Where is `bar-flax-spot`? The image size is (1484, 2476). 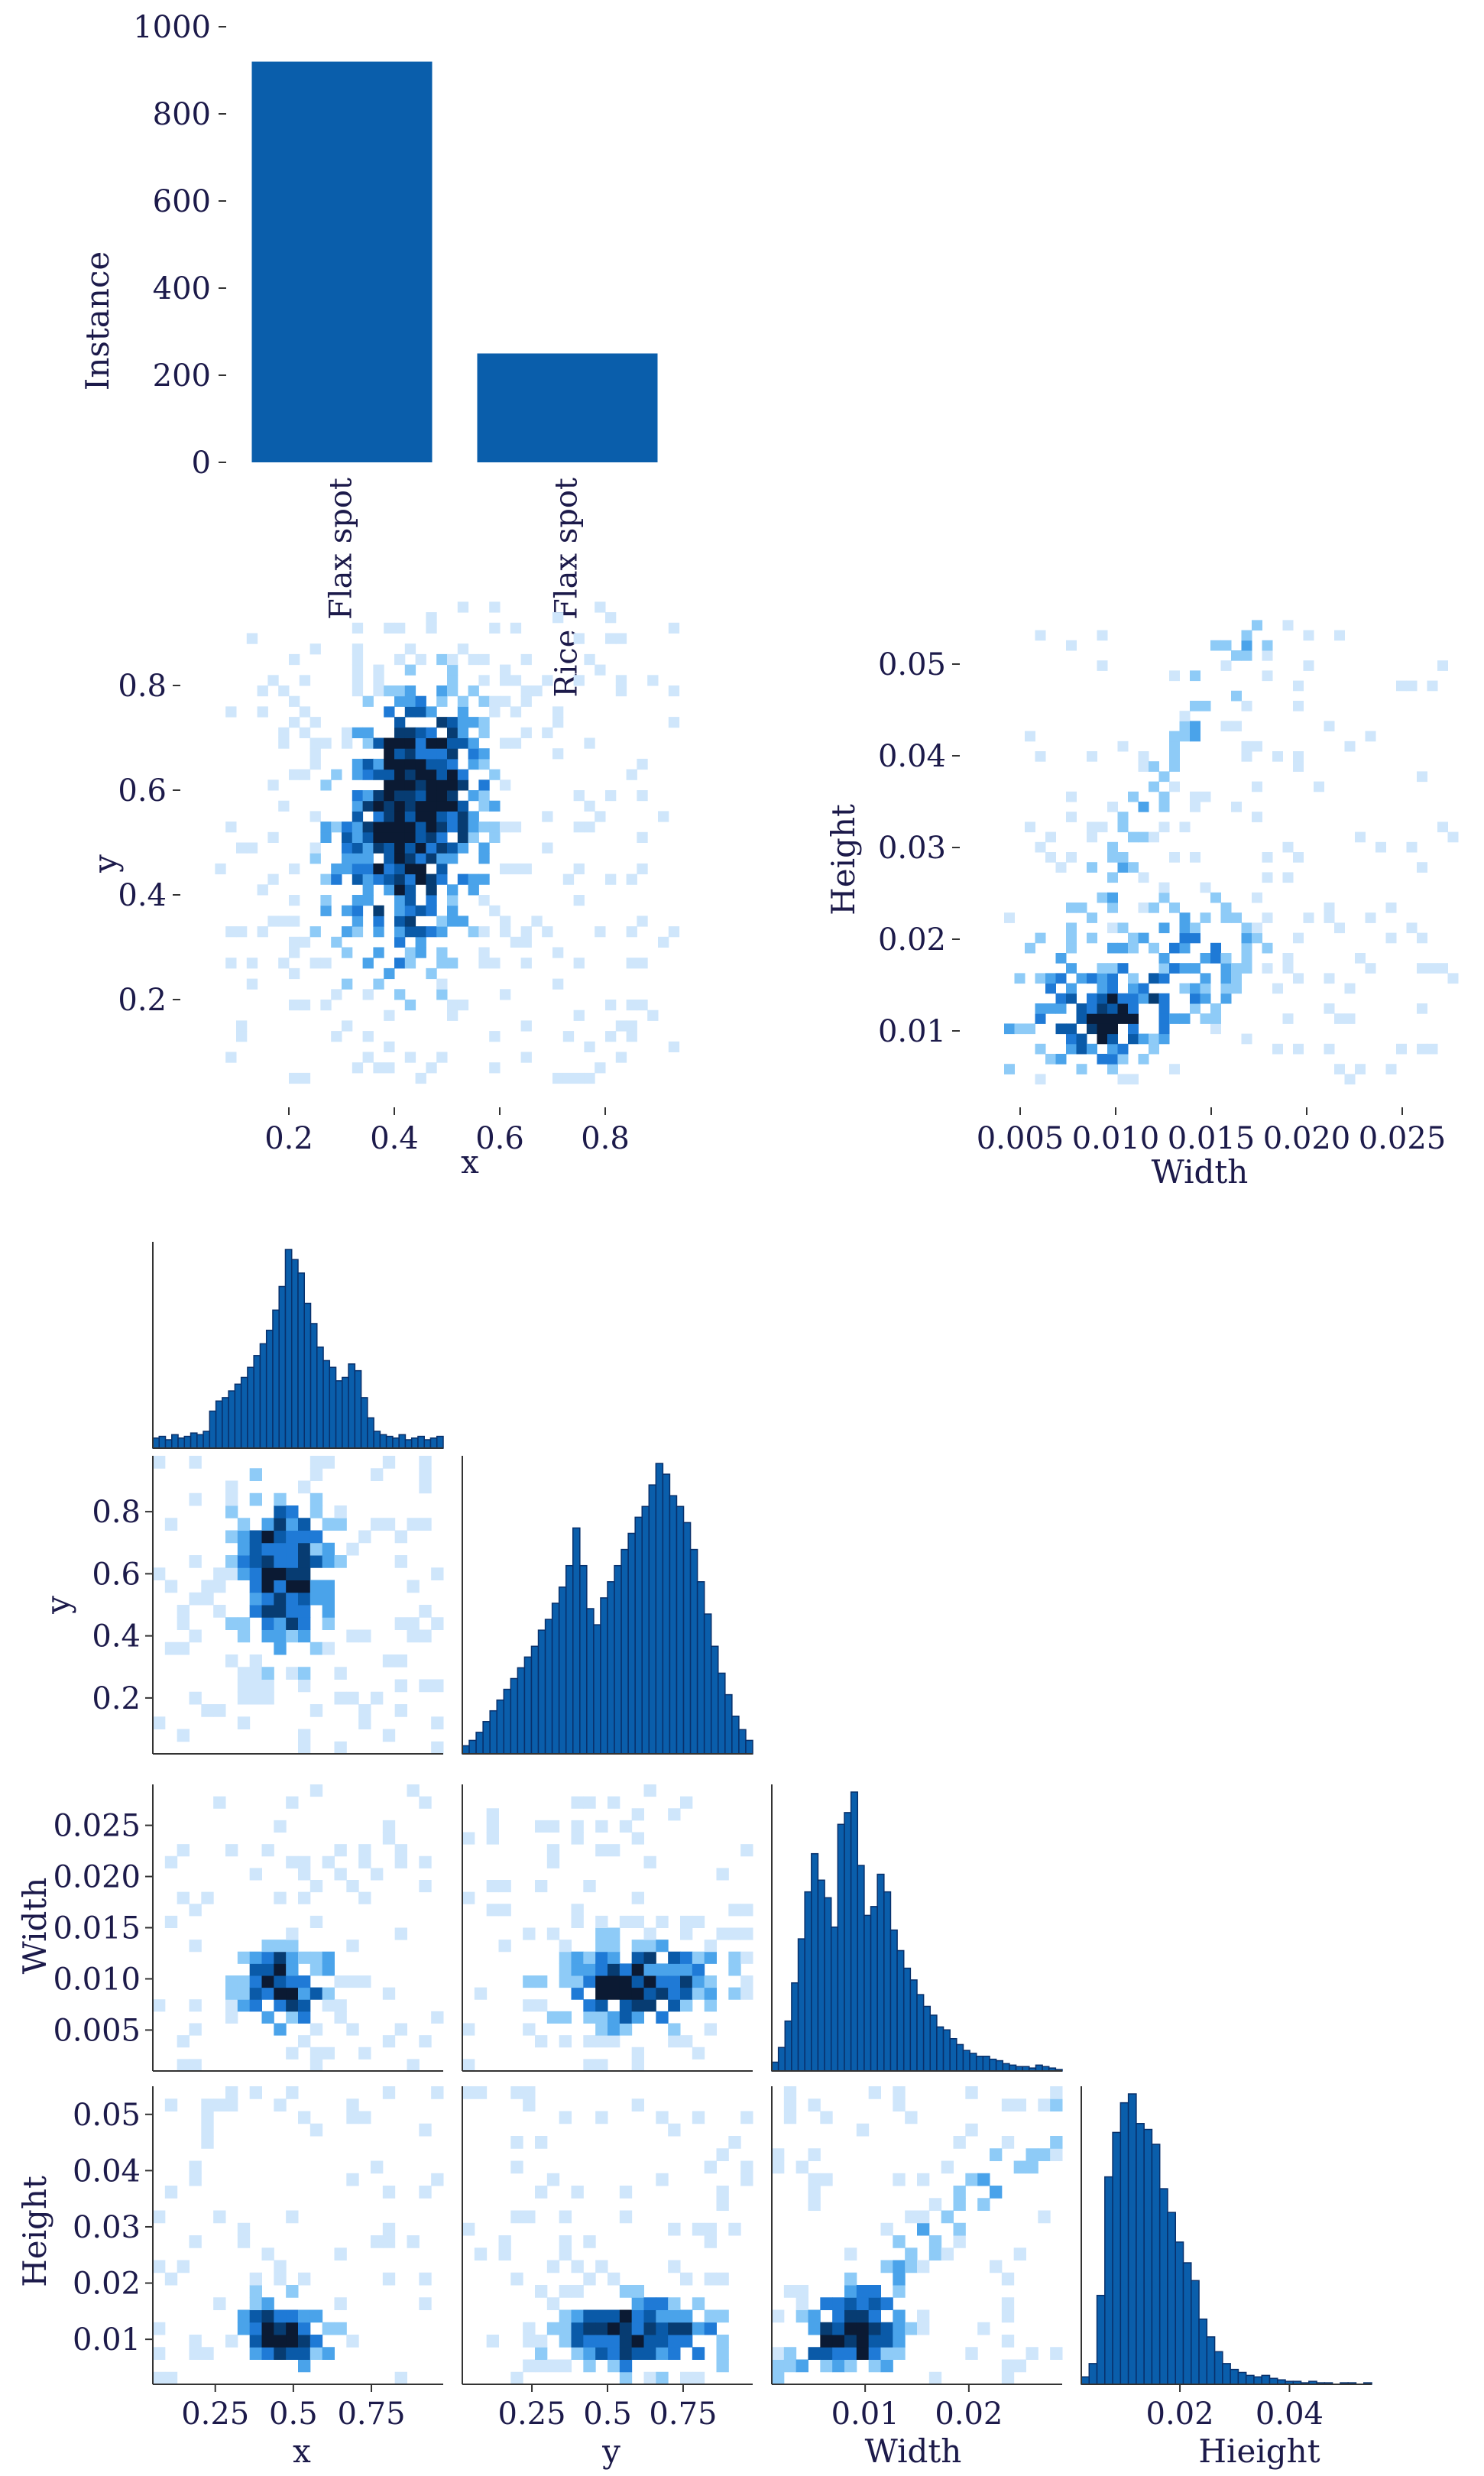 bar-flax-spot is located at coordinates (342, 262).